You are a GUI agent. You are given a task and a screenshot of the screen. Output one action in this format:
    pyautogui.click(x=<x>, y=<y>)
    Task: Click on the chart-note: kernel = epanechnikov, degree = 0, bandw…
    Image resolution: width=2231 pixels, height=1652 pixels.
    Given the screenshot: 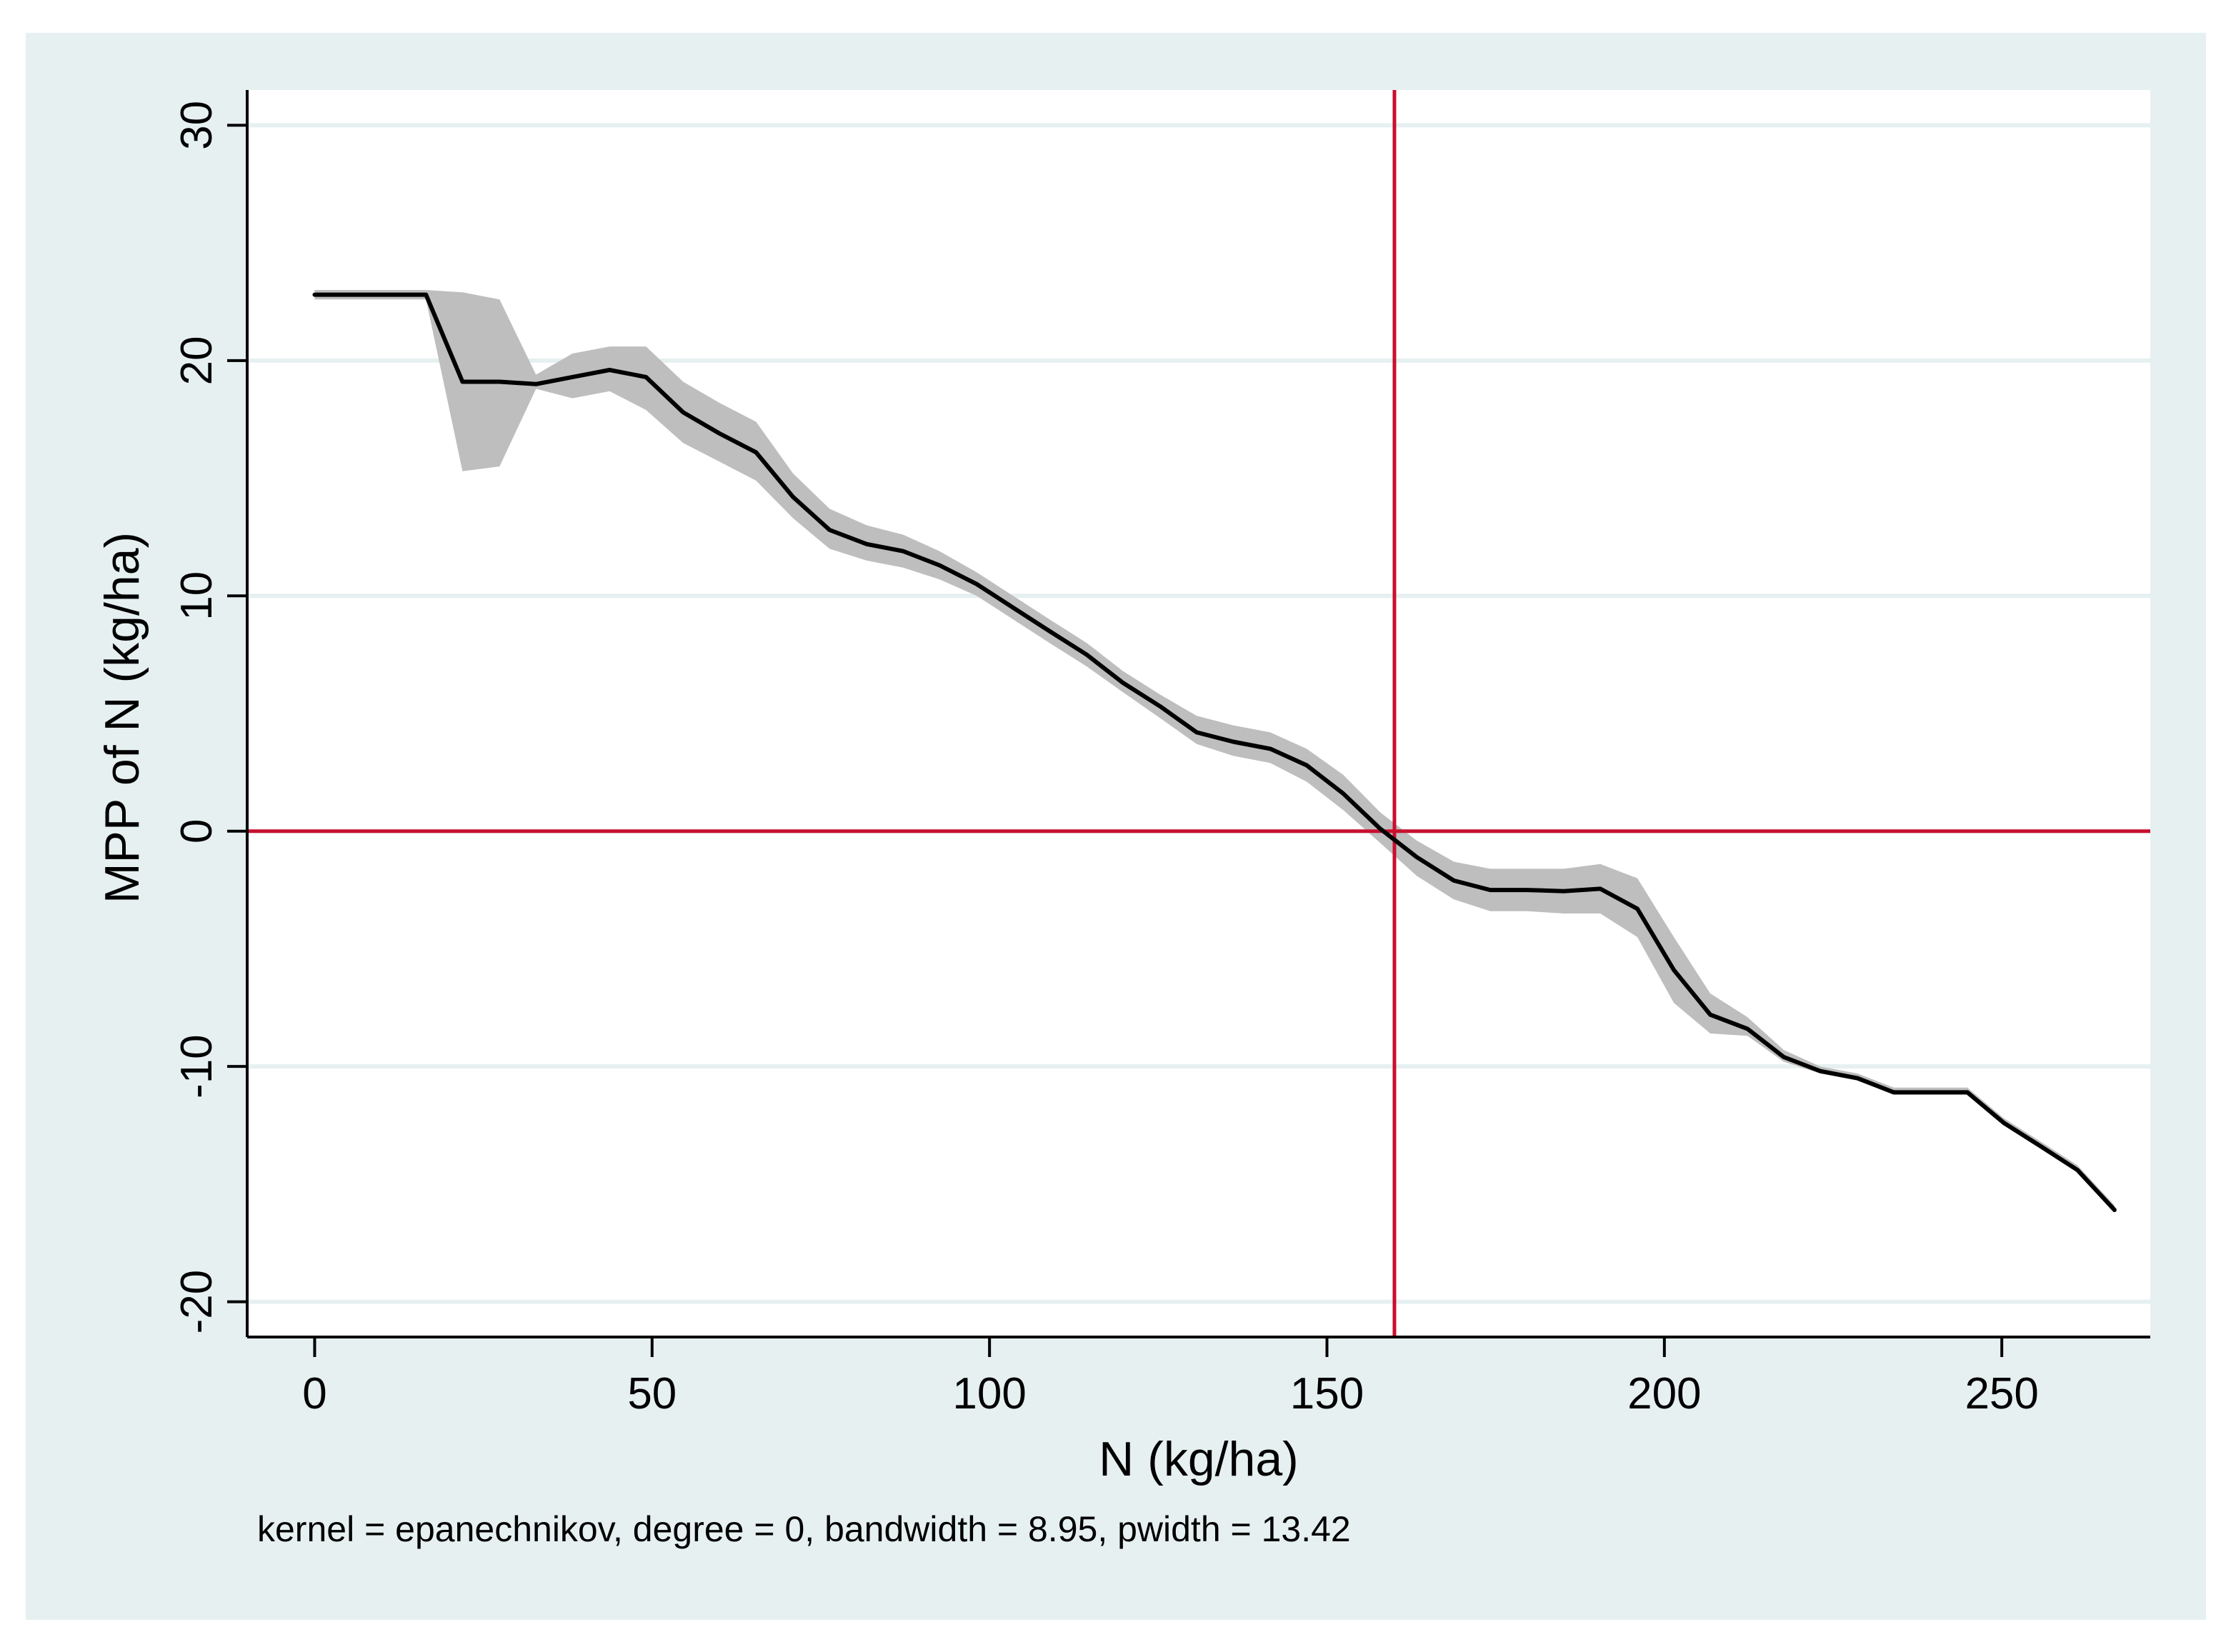 What is the action you would take?
    pyautogui.click(x=804, y=1529)
    